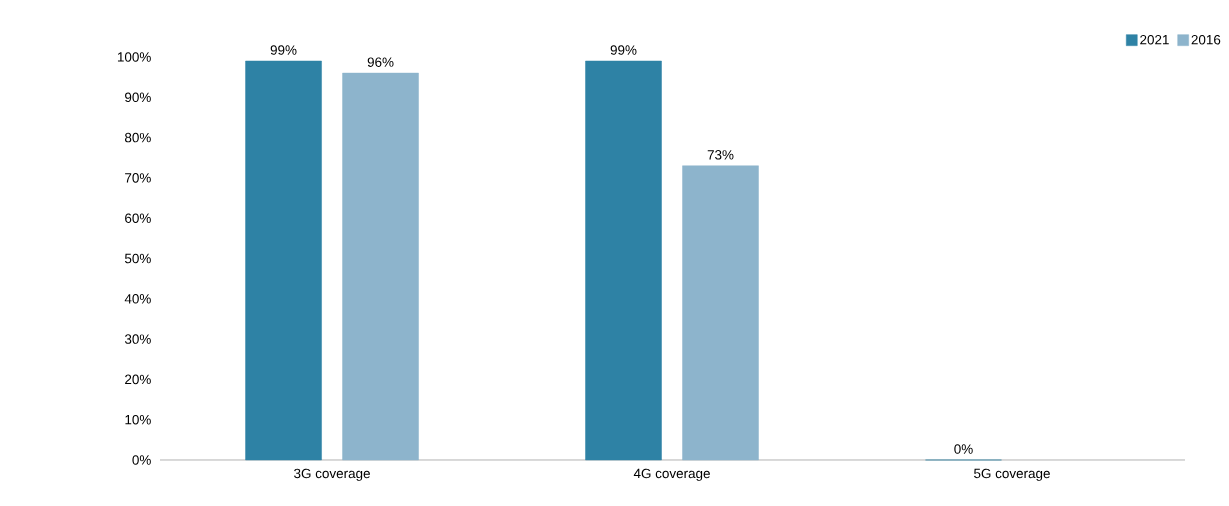  I want to click on data-label: 0%, so click(963, 449).